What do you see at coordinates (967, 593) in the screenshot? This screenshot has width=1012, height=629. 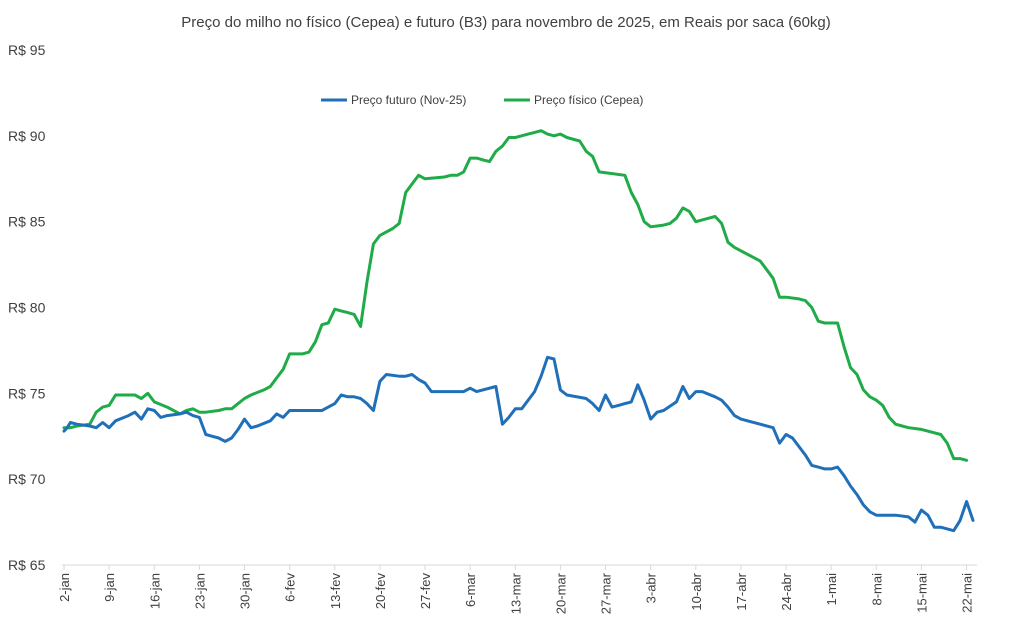 I see `x-tick-label: 22-mai` at bounding box center [967, 593].